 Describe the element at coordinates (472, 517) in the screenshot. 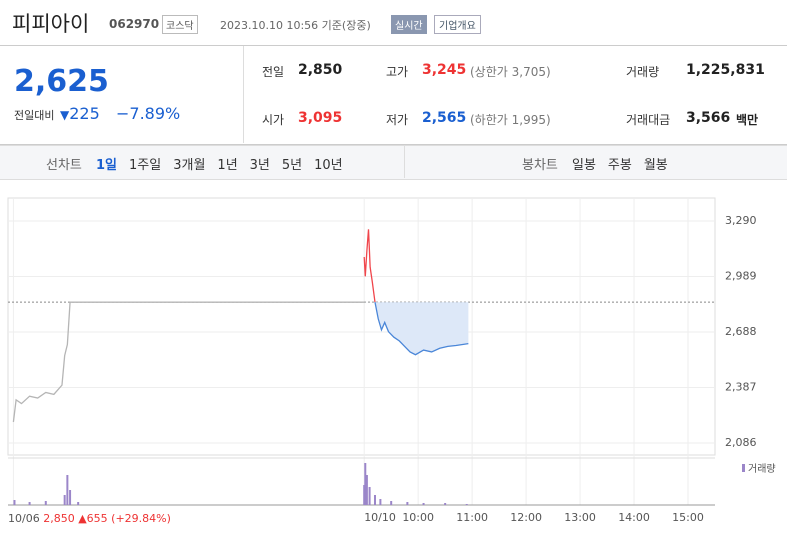

I see `x-tick-label: 11:00` at that location.